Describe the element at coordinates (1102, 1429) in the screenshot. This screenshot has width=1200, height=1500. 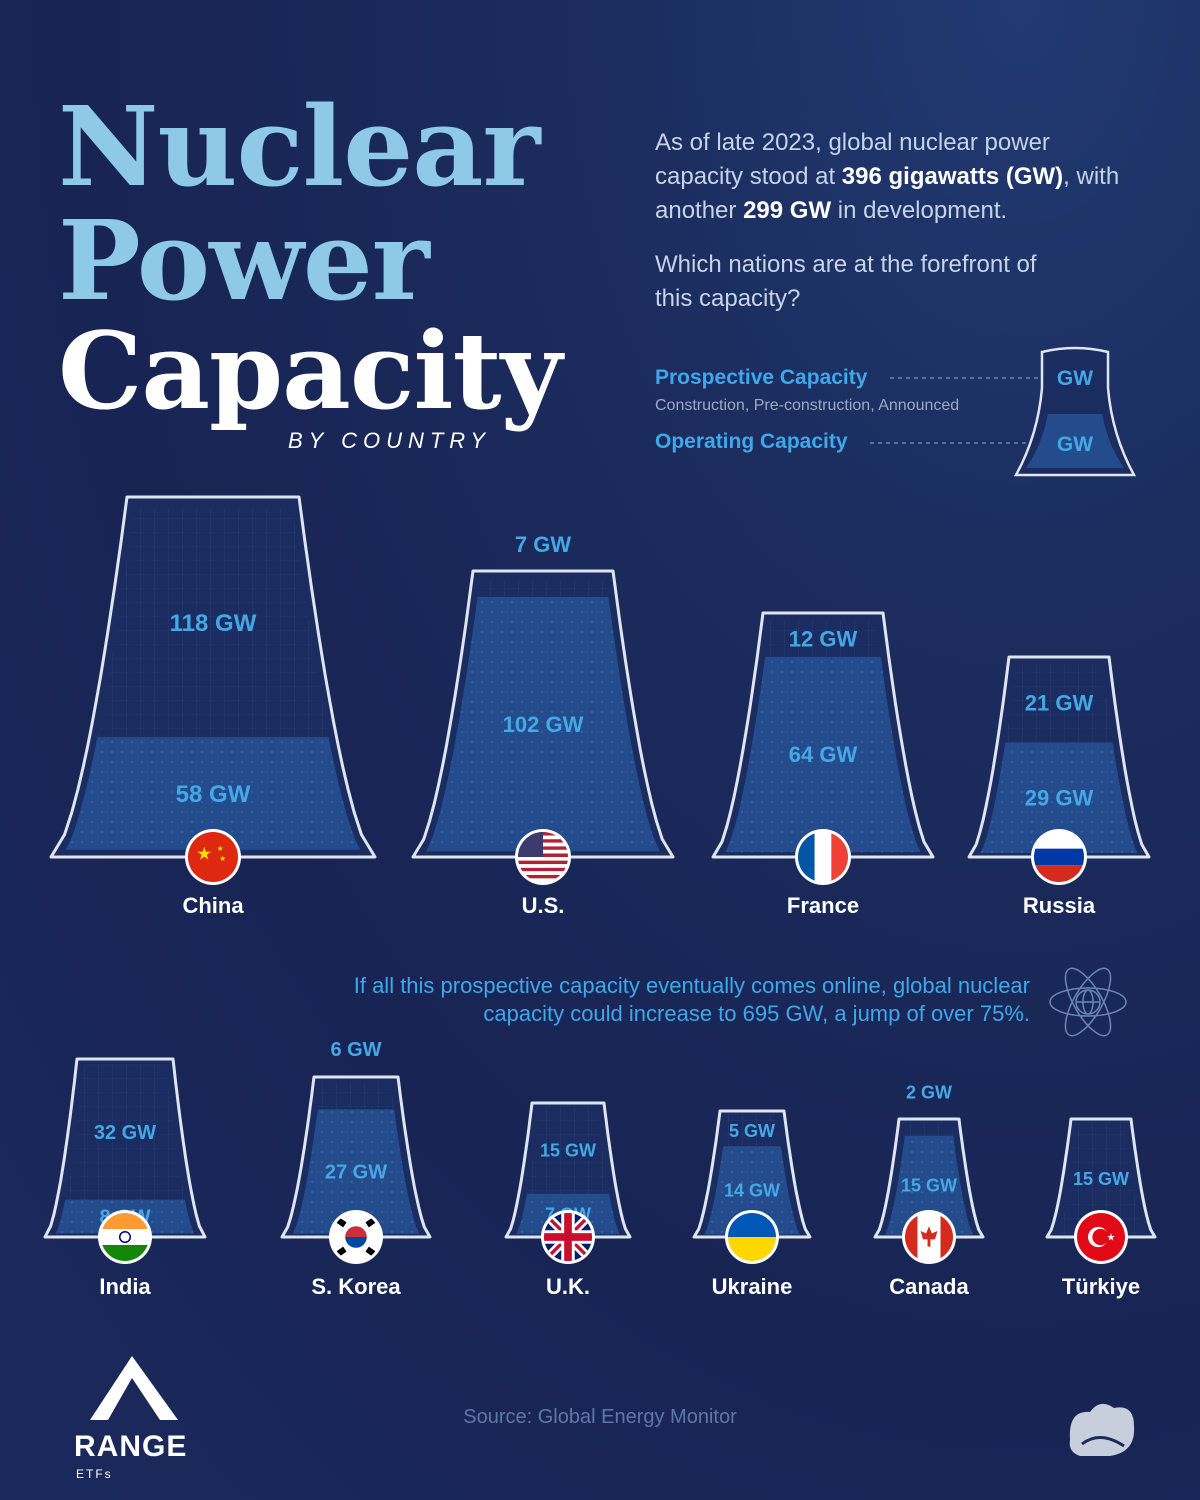
I see `publisher-logo-icon` at that location.